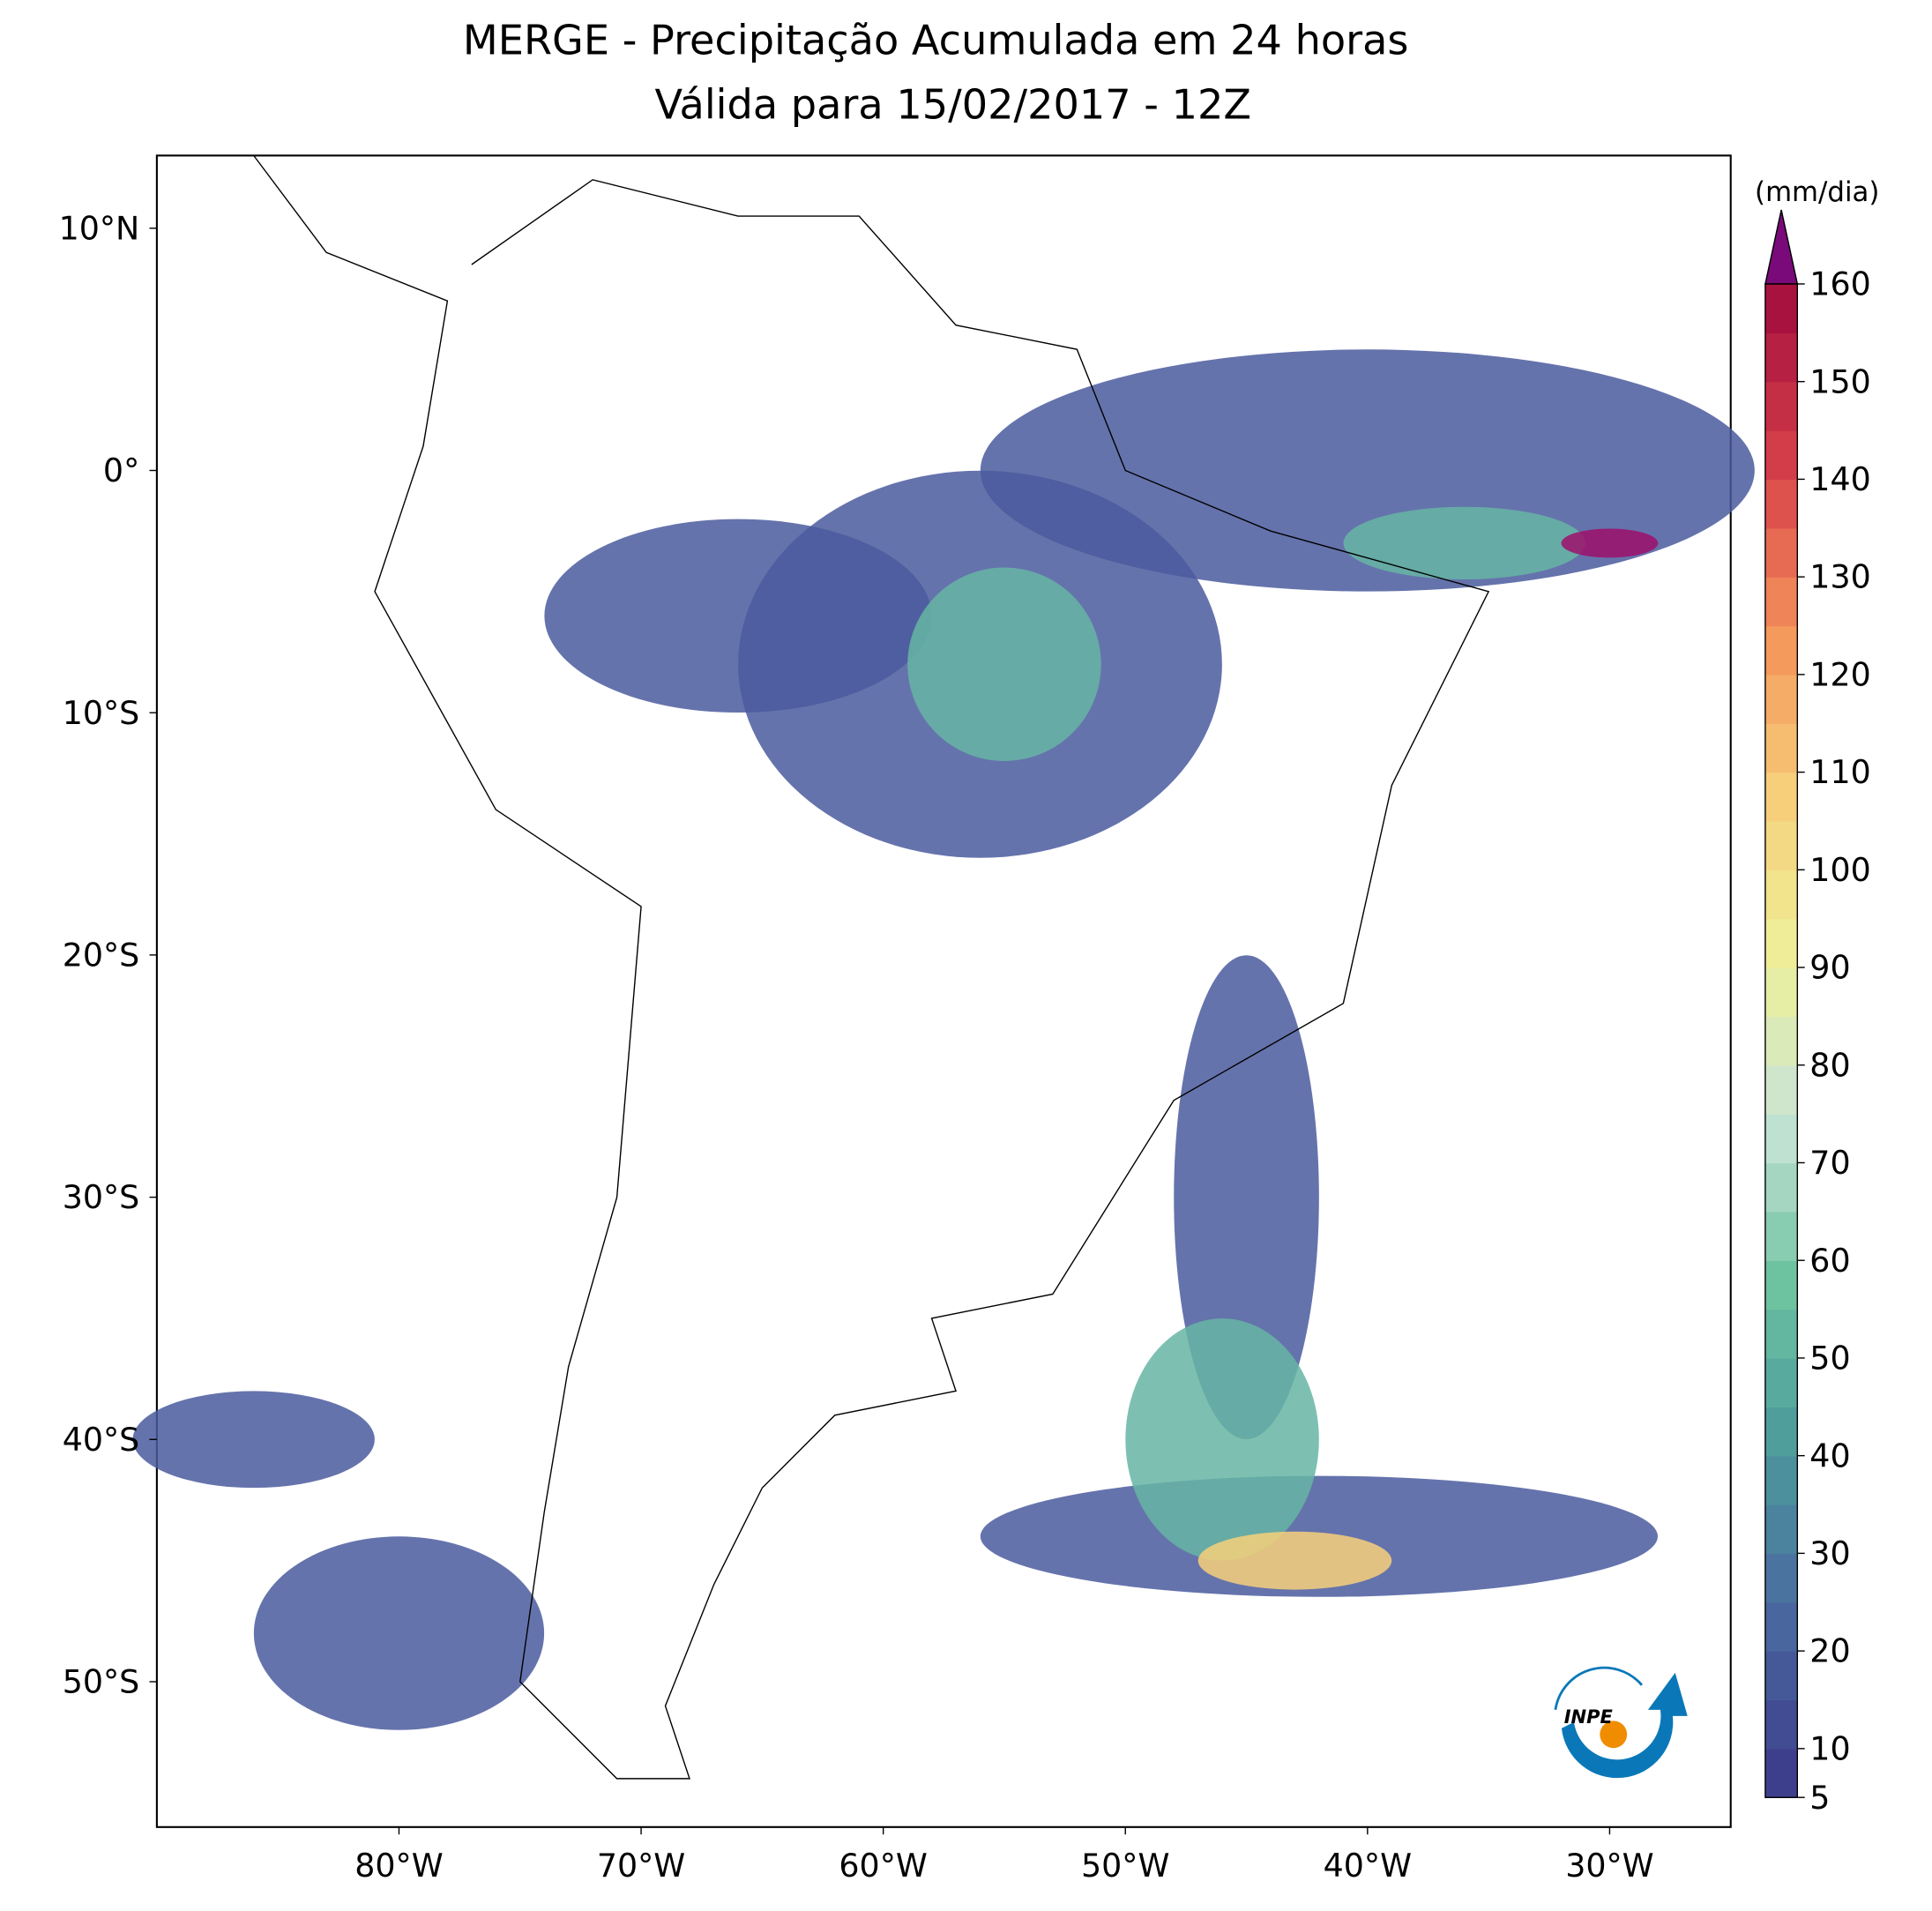 The image size is (1932, 1911). What do you see at coordinates (1817, 1013) in the screenshot?
I see `colorbar: 5 10 20 30 40 50 60 70 80 90 100 110 120 130 140 150 160` at bounding box center [1817, 1013].